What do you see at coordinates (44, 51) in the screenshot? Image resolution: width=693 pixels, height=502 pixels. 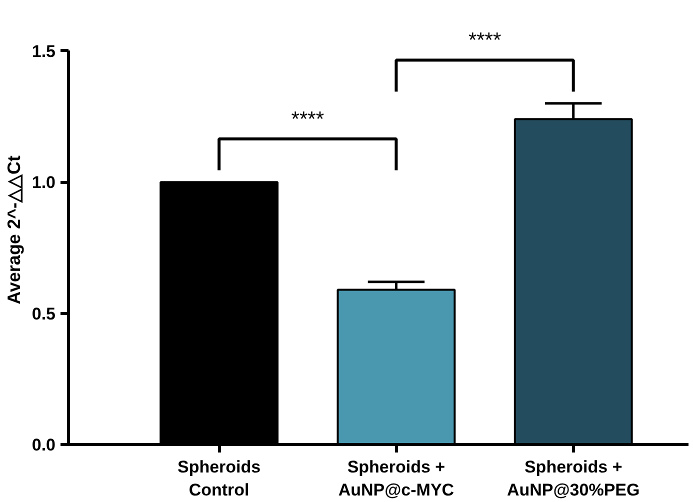 I see `y-tick-label: 1.5` at bounding box center [44, 51].